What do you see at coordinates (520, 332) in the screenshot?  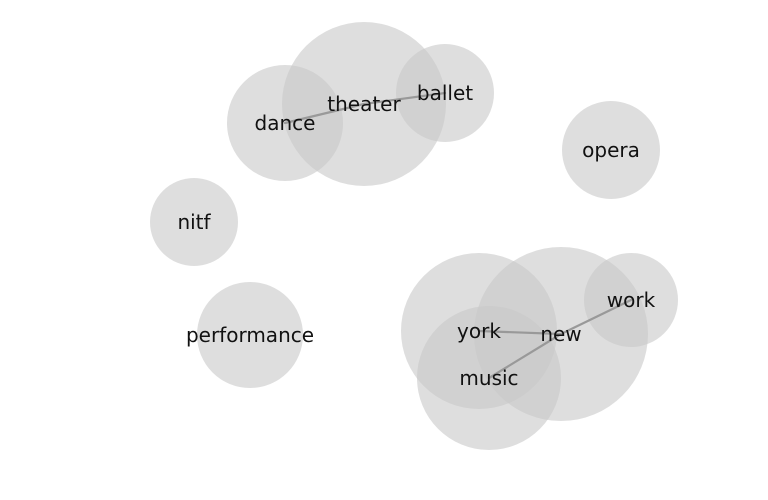 I see `edge-york-new` at bounding box center [520, 332].